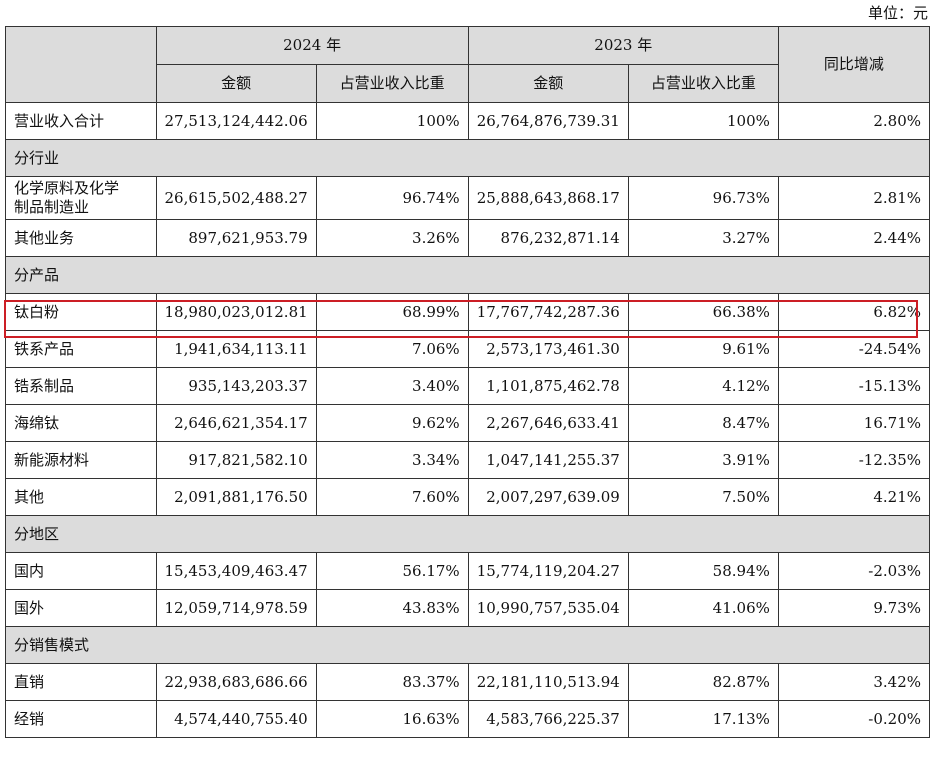  What do you see at coordinates (392, 198) in the screenshot?
I see `ratio-2024-cell: 96.74%` at bounding box center [392, 198].